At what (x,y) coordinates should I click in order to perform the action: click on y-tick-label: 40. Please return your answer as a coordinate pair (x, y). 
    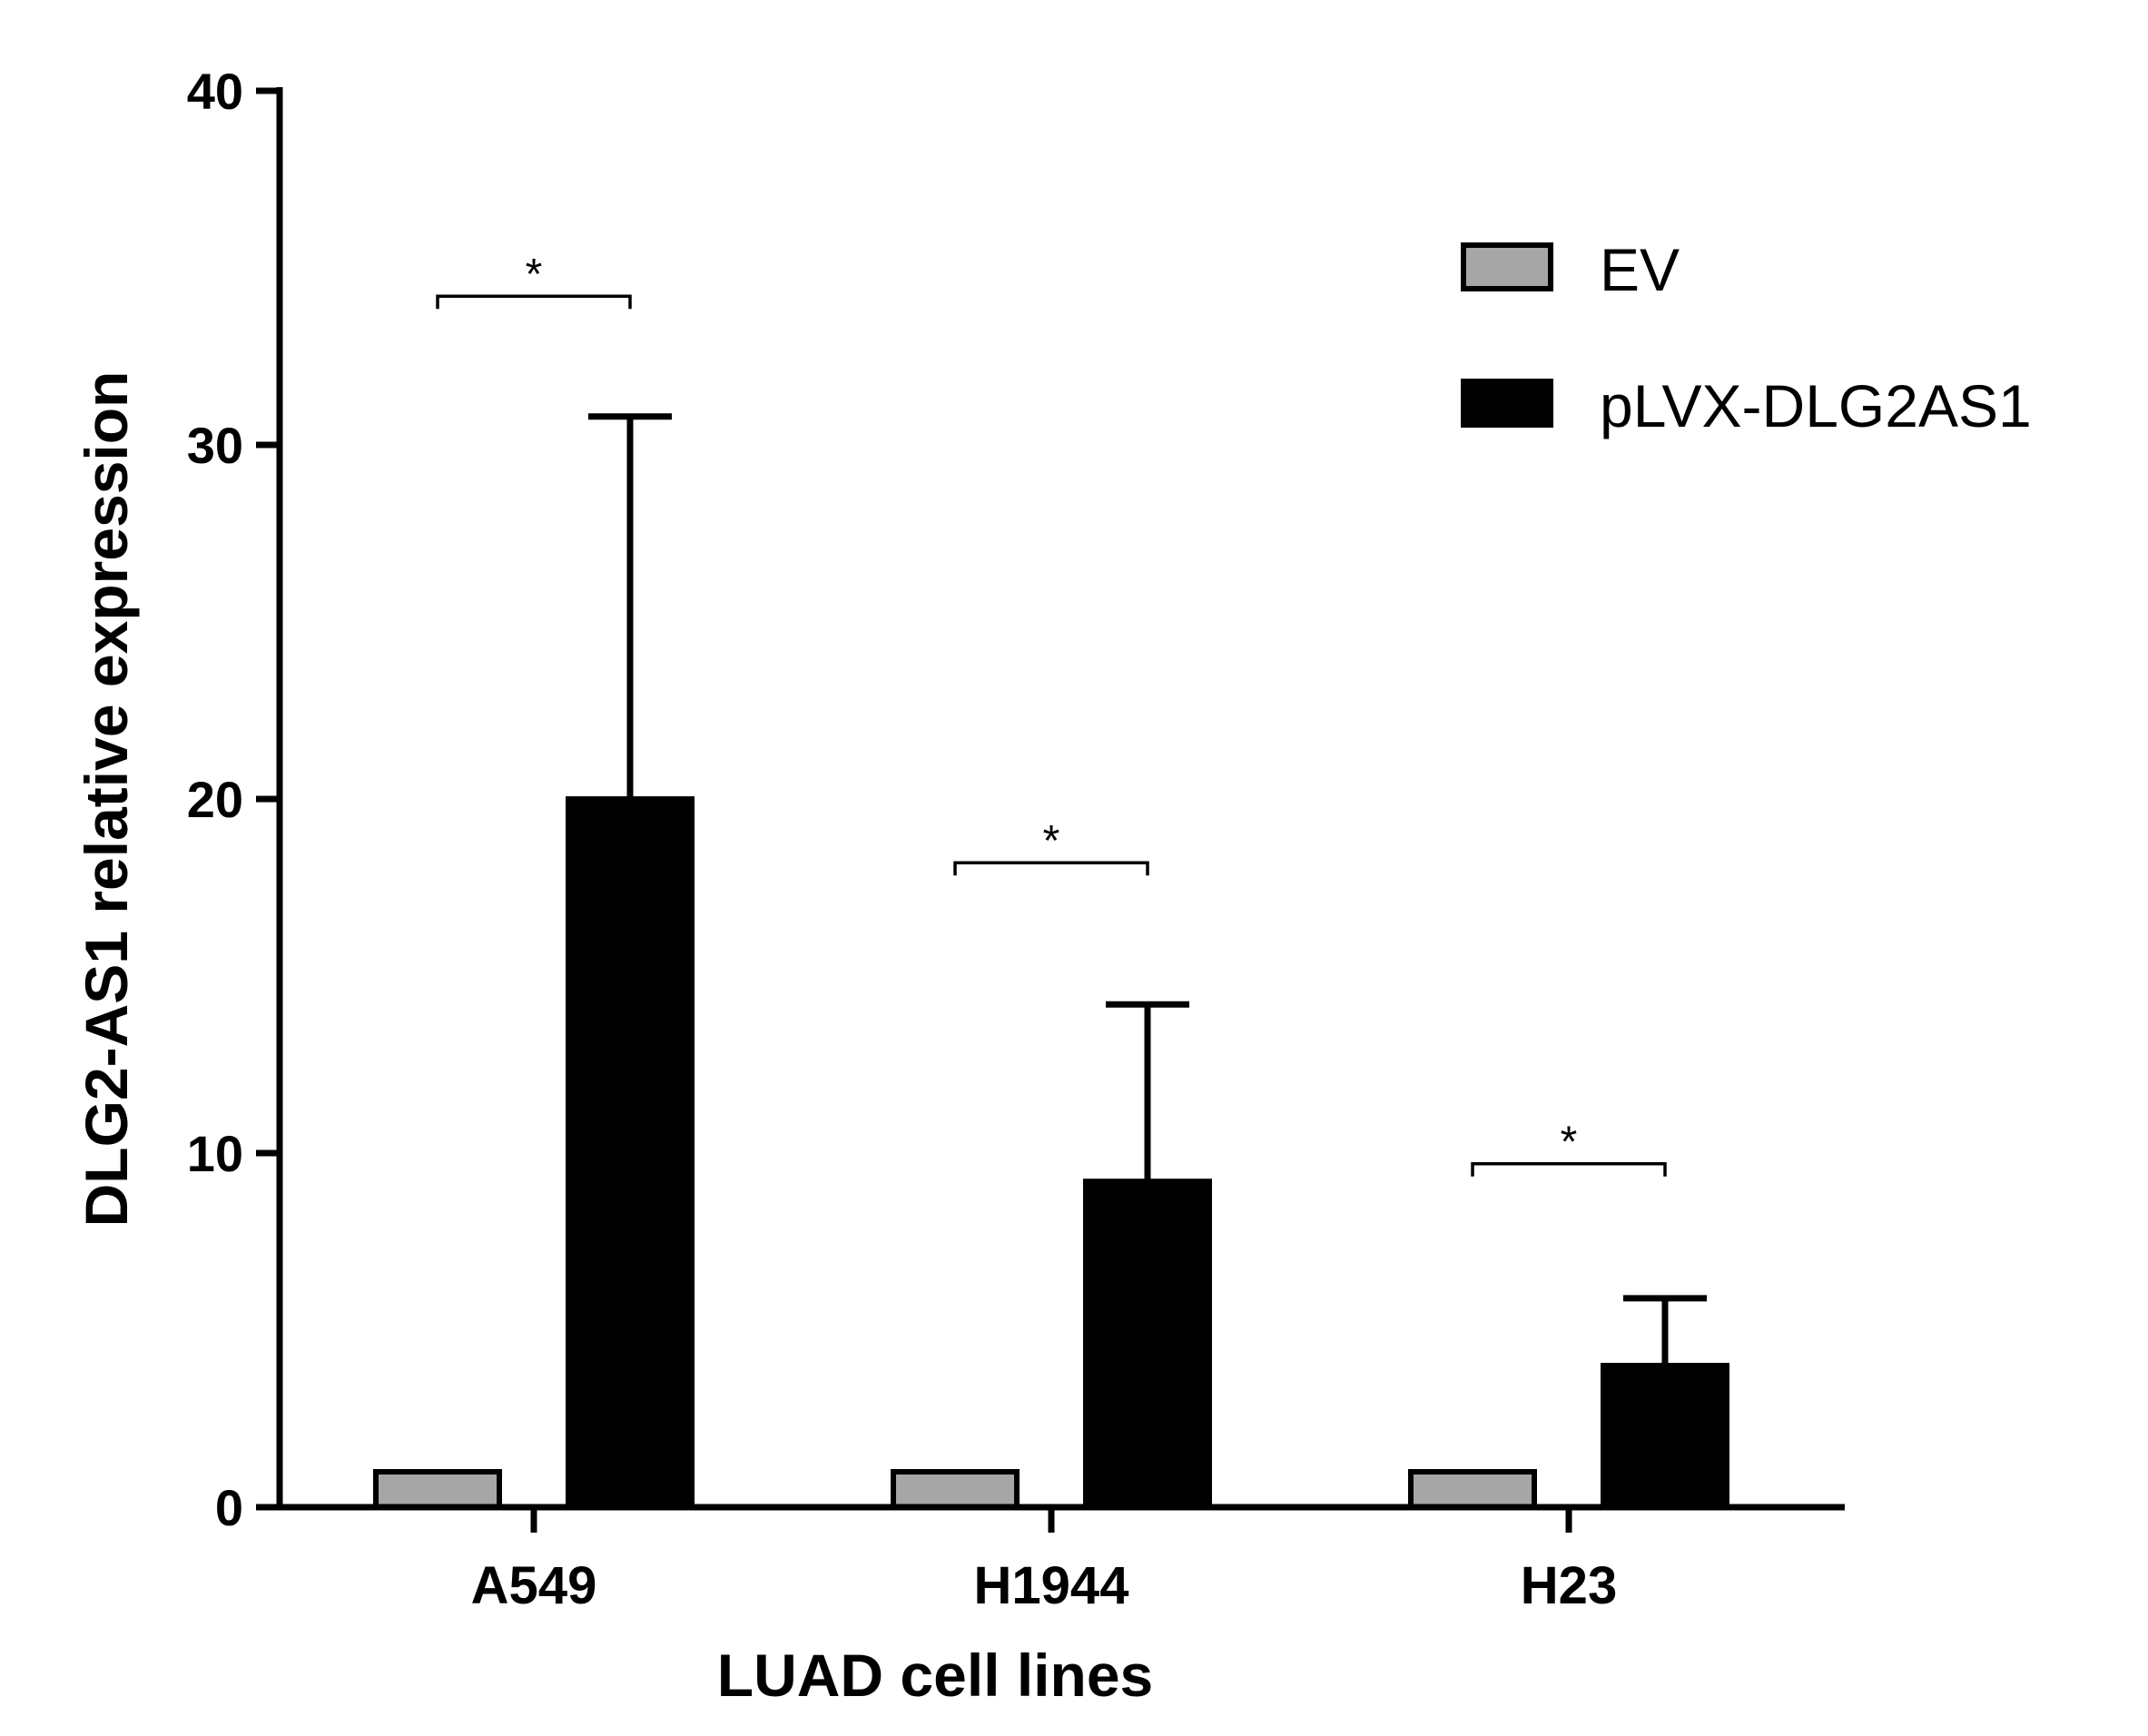
    Looking at the image, I should click on (215, 91).